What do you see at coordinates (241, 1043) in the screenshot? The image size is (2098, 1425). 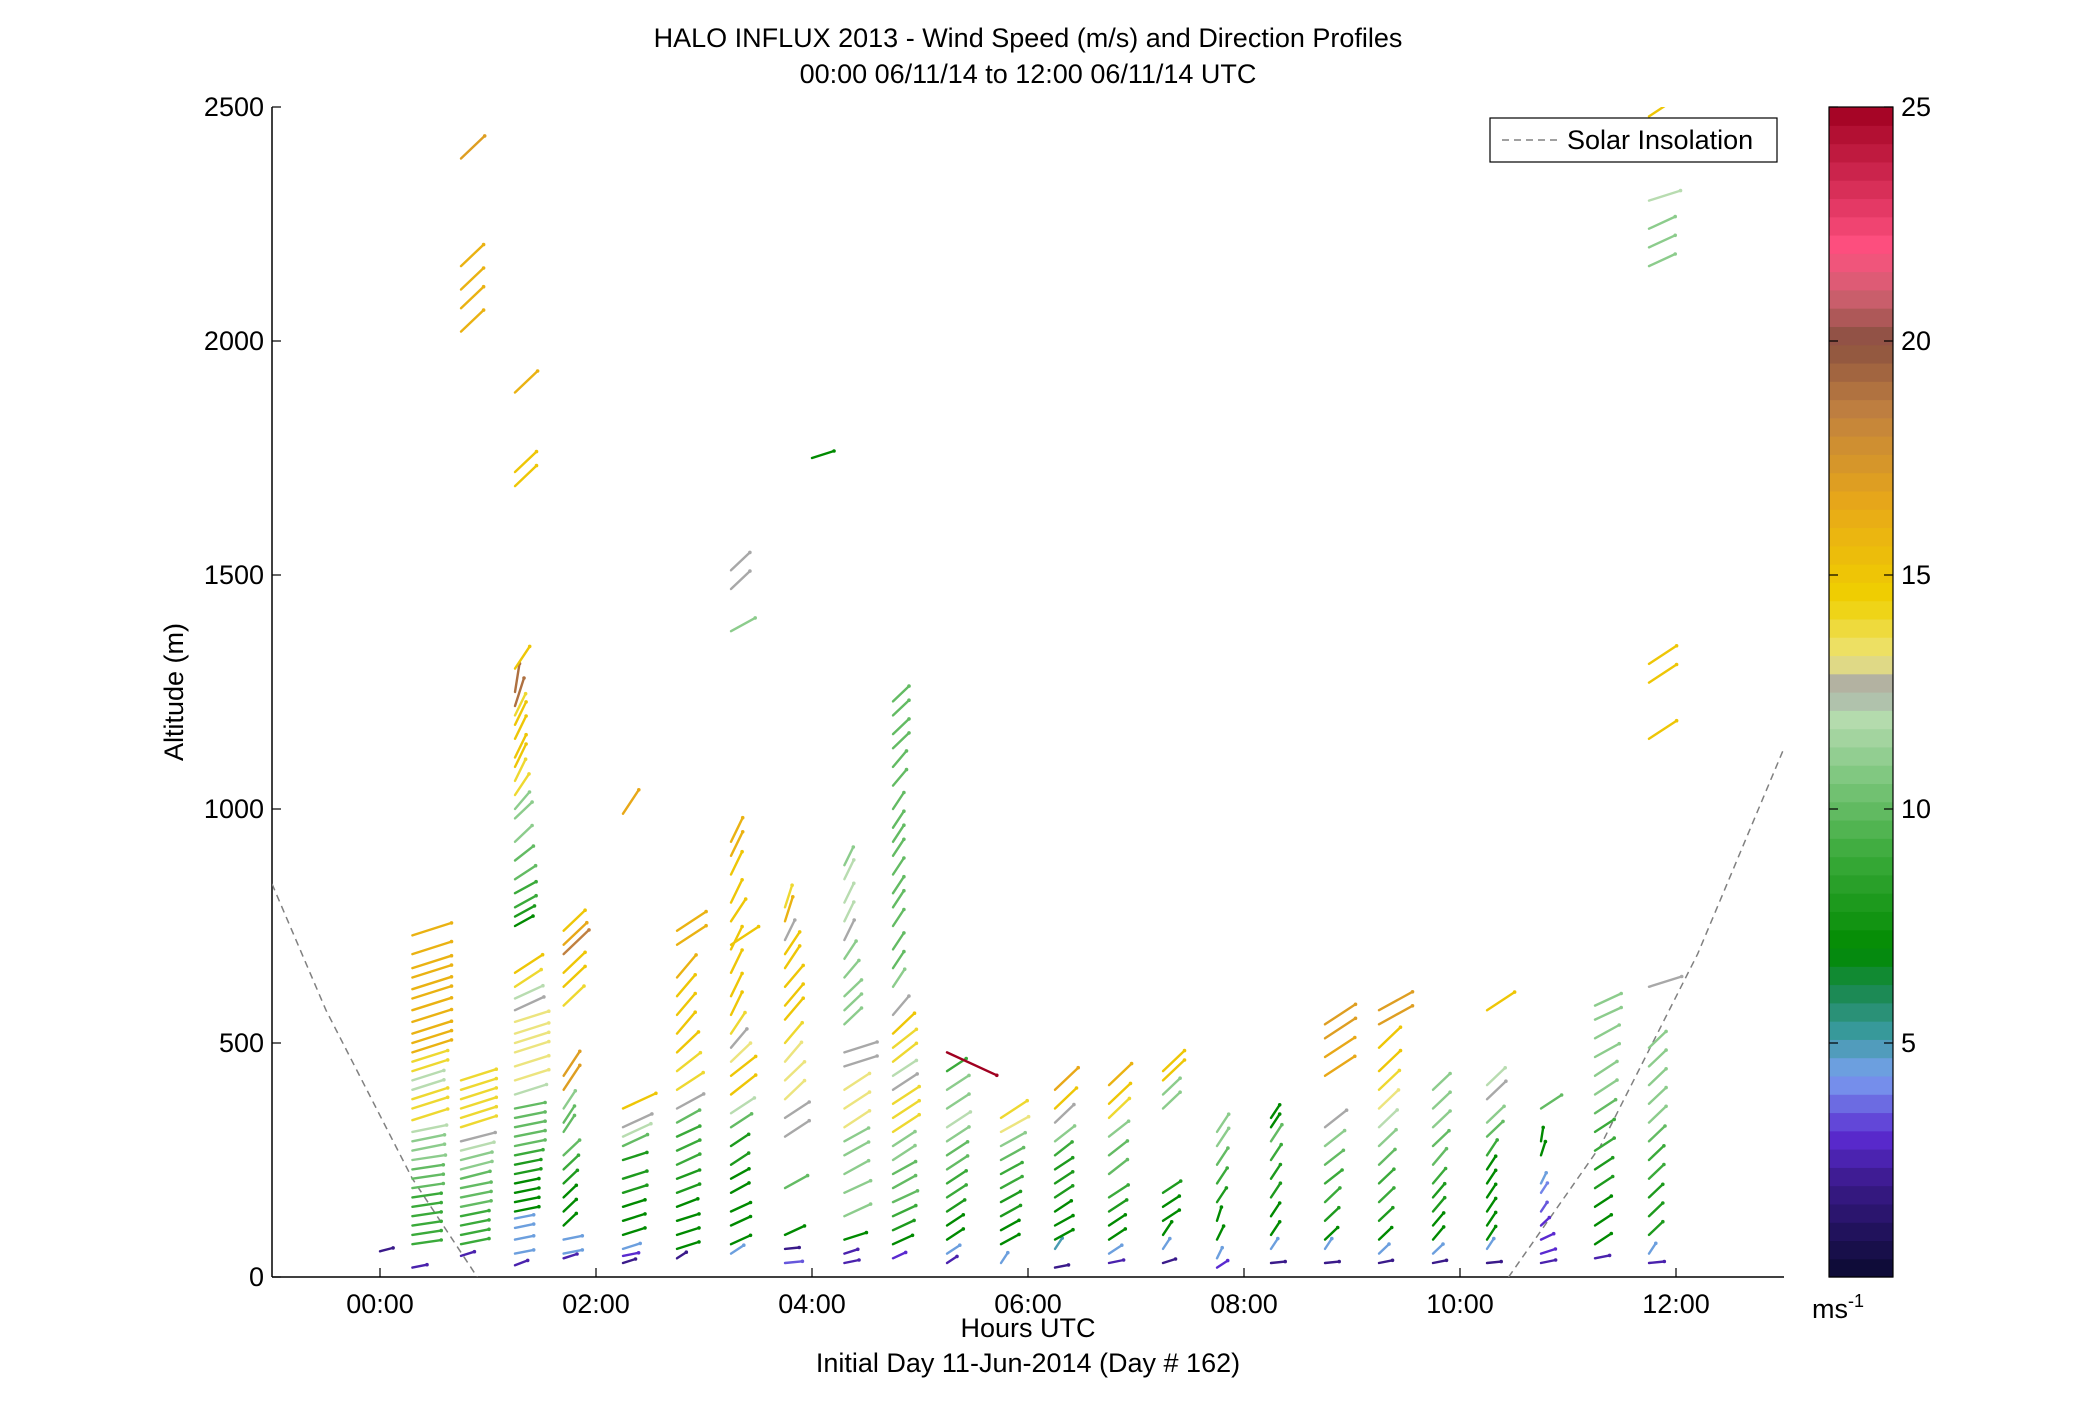 I see `y-tick-label: 500` at bounding box center [241, 1043].